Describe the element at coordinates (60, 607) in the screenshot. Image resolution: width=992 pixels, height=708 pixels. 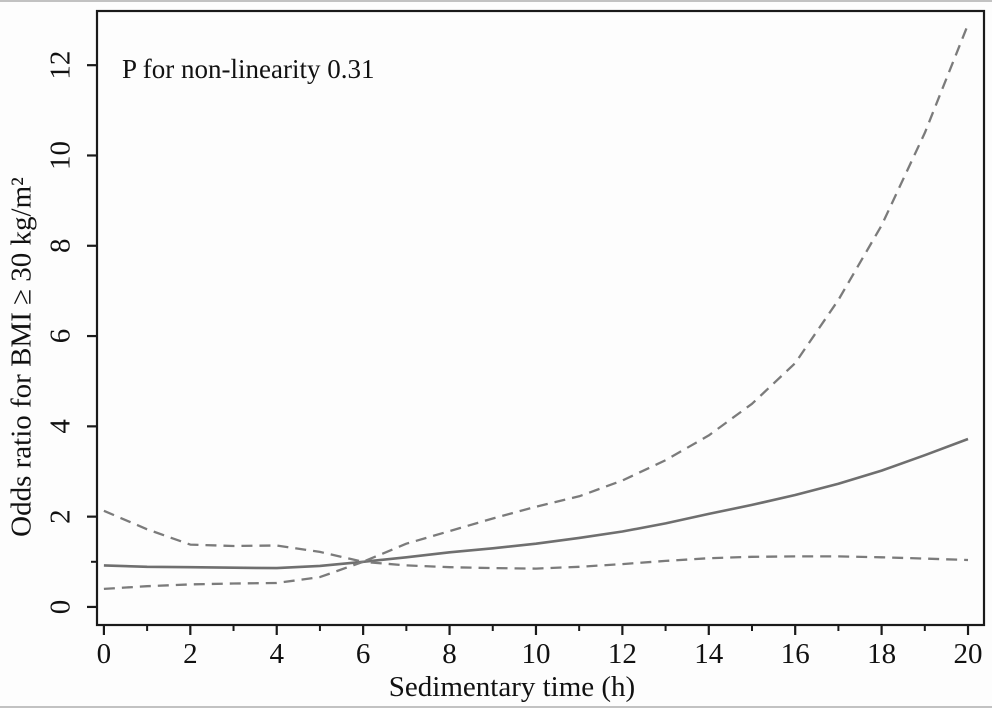
I see `y-tick-label: 0` at that location.